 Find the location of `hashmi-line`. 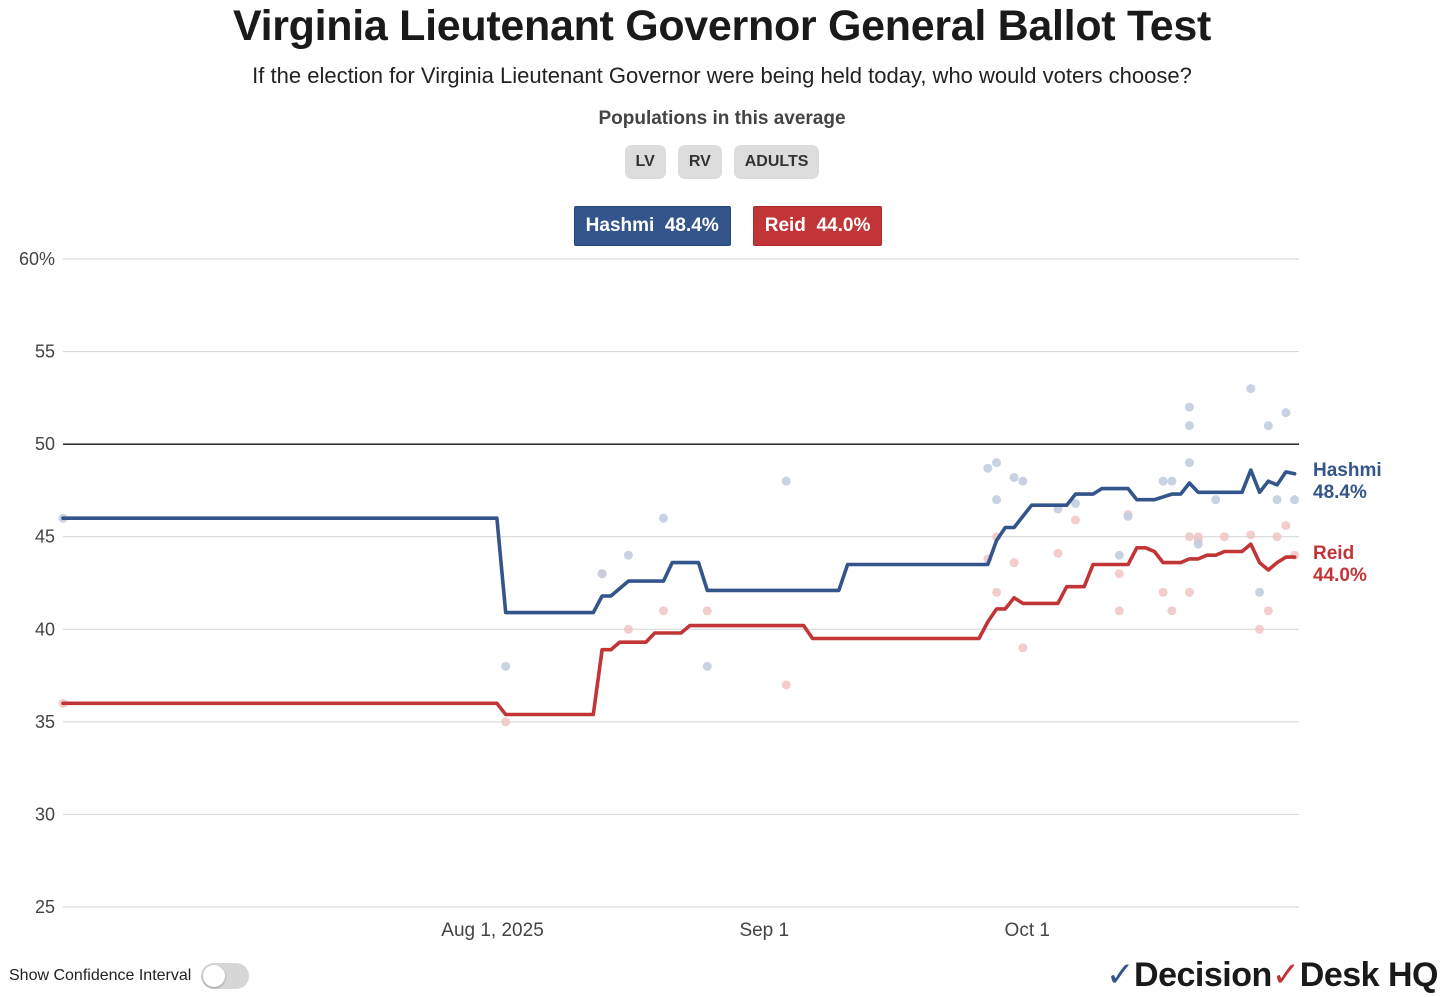

hashmi-line is located at coordinates (679, 541).